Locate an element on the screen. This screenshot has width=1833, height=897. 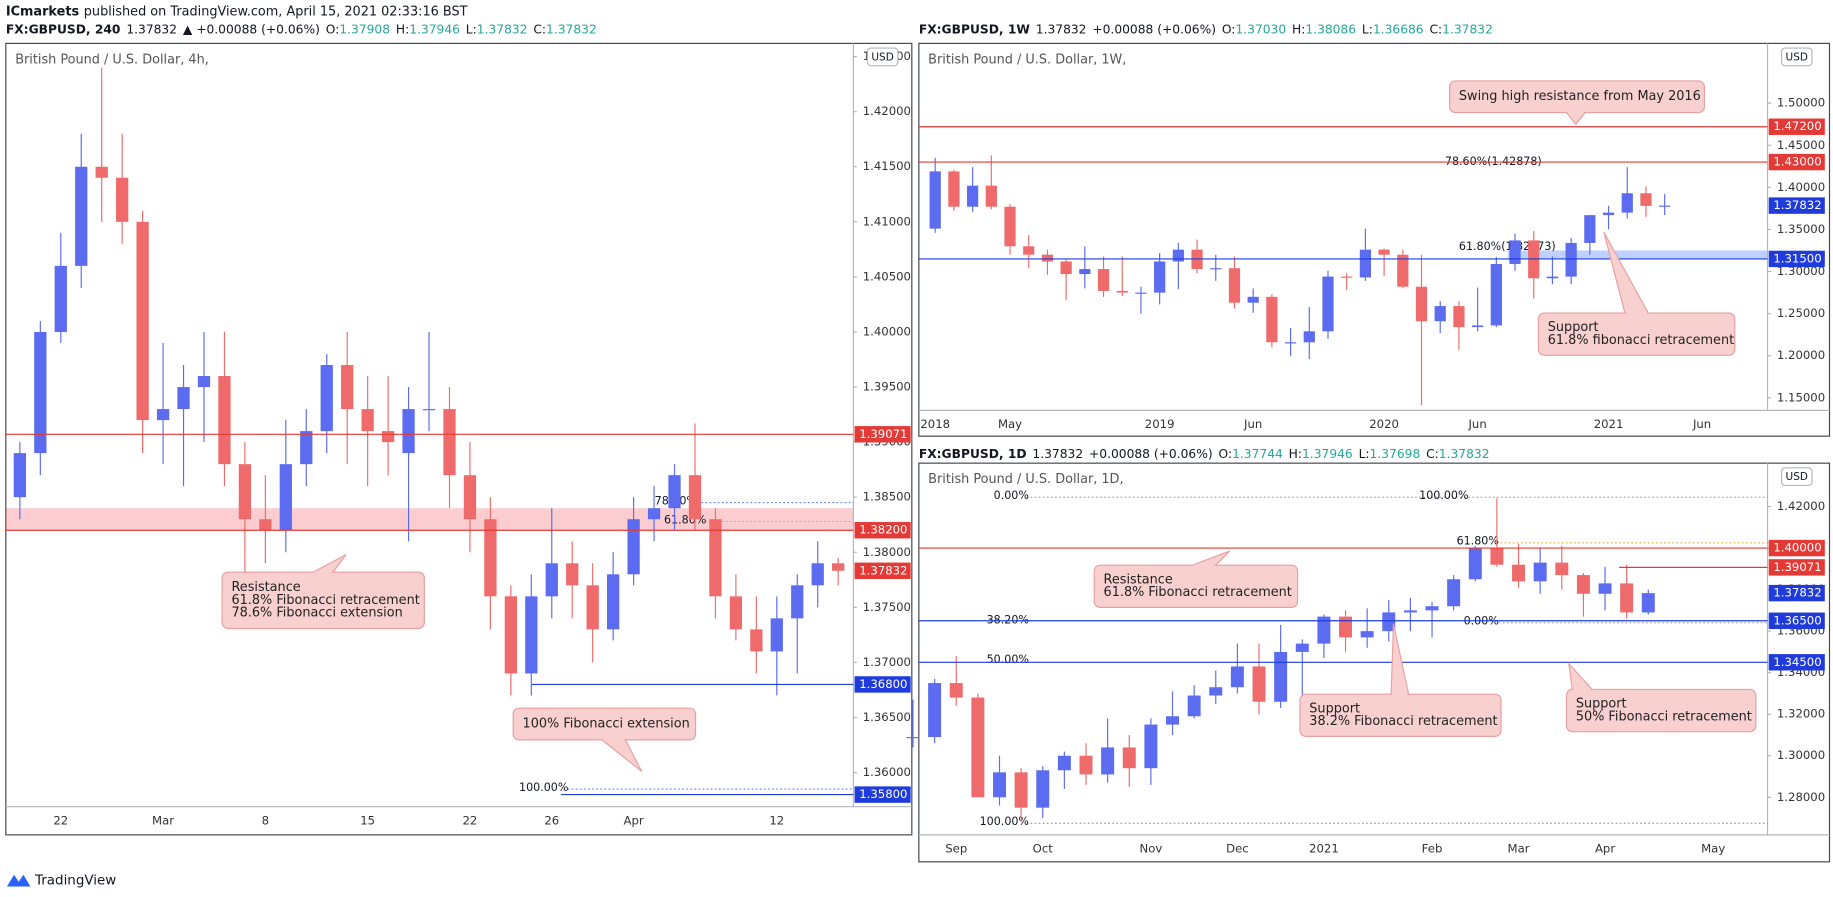
callout-text: 78.6% Fibonacci extension is located at coordinates (316, 613).